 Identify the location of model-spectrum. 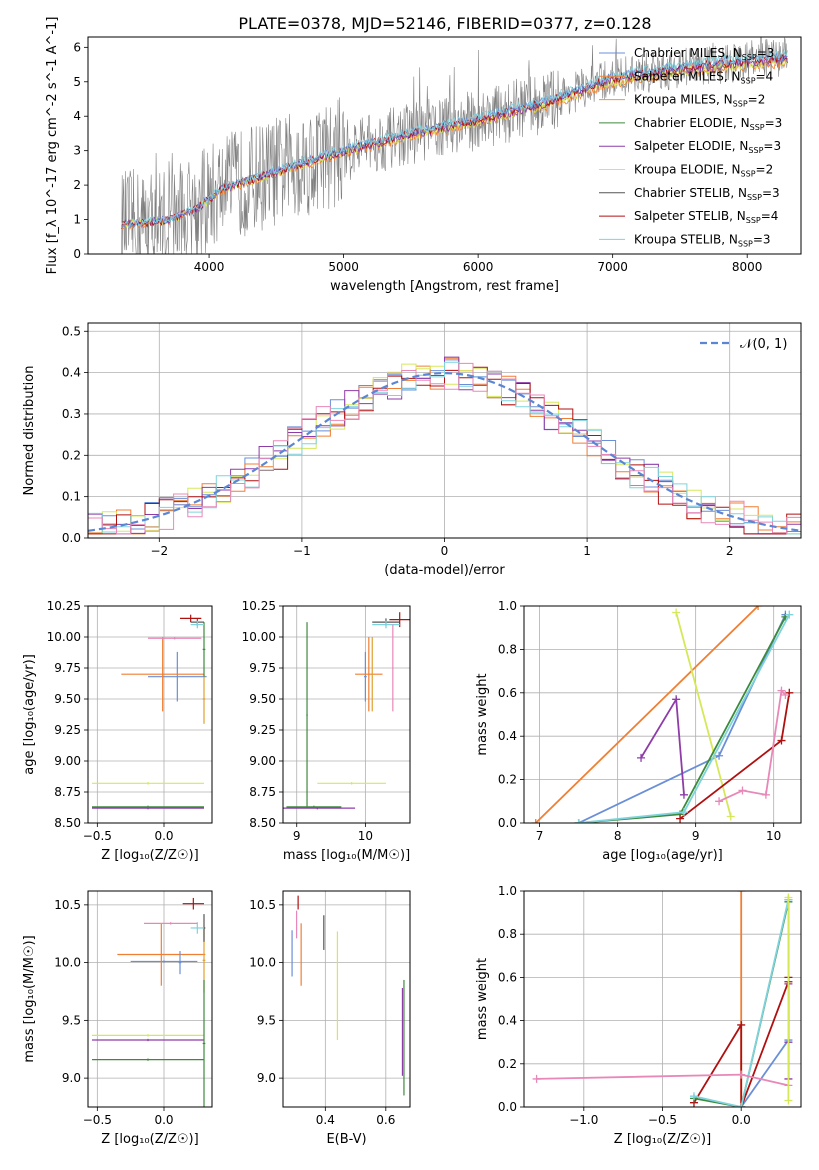
(454, 140).